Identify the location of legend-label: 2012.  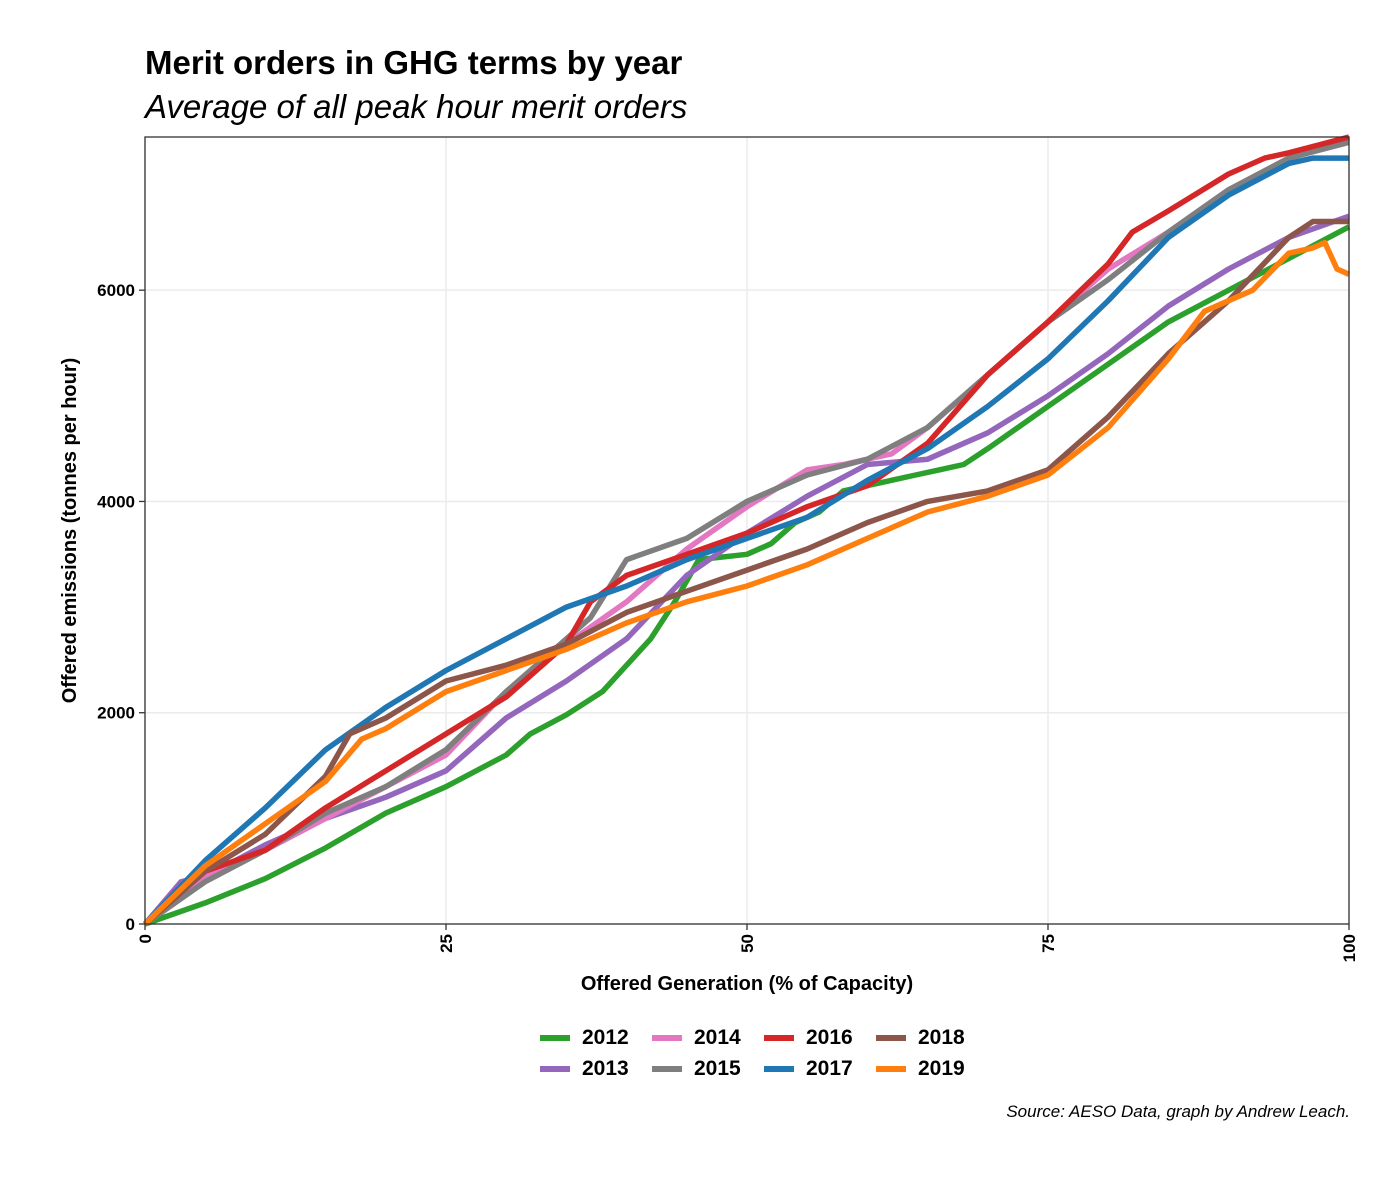
(605, 1037).